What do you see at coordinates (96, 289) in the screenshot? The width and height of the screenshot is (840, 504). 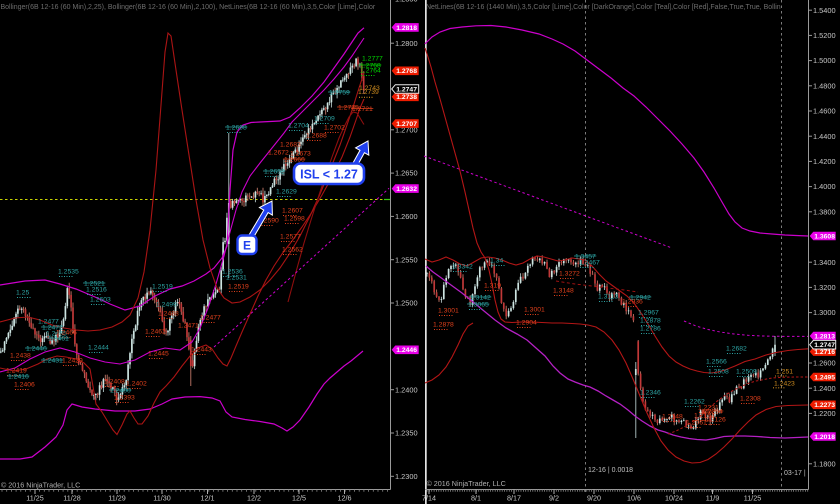 I see `svg-text: 1.2516` at bounding box center [96, 289].